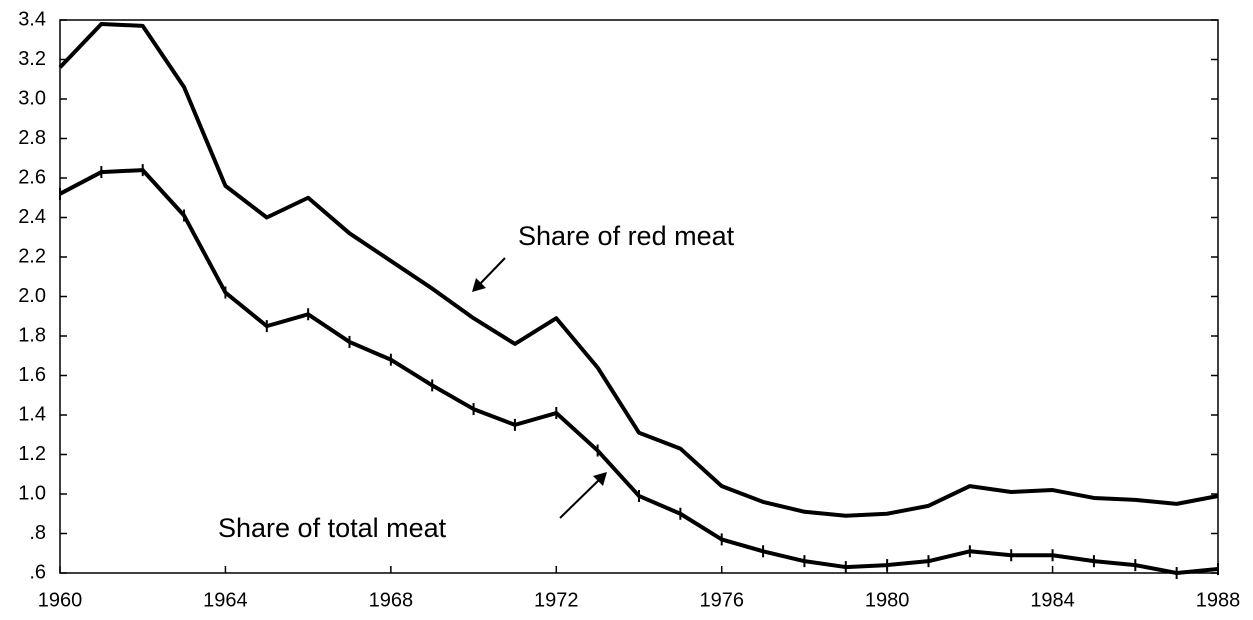  What do you see at coordinates (32, 493) in the screenshot?
I see `y-tick-label: 1.0` at bounding box center [32, 493].